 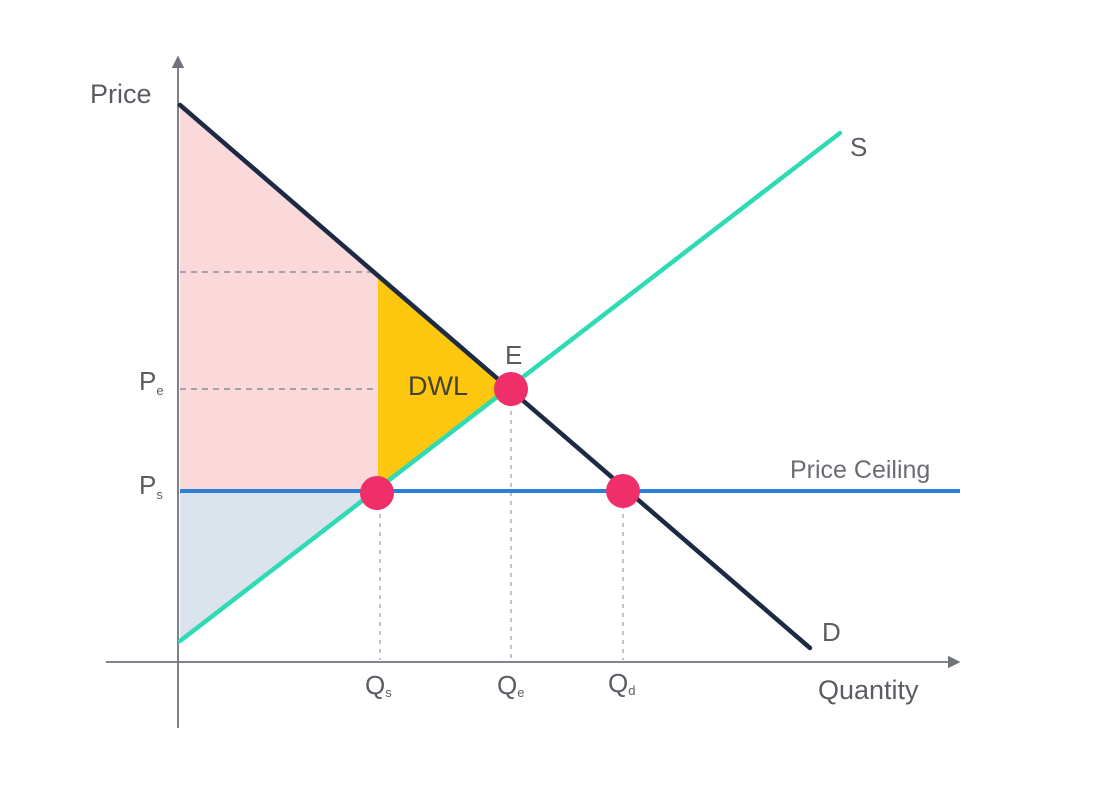 What do you see at coordinates (375, 685) in the screenshot?
I see `quantity-tick-qs-main: Q` at bounding box center [375, 685].